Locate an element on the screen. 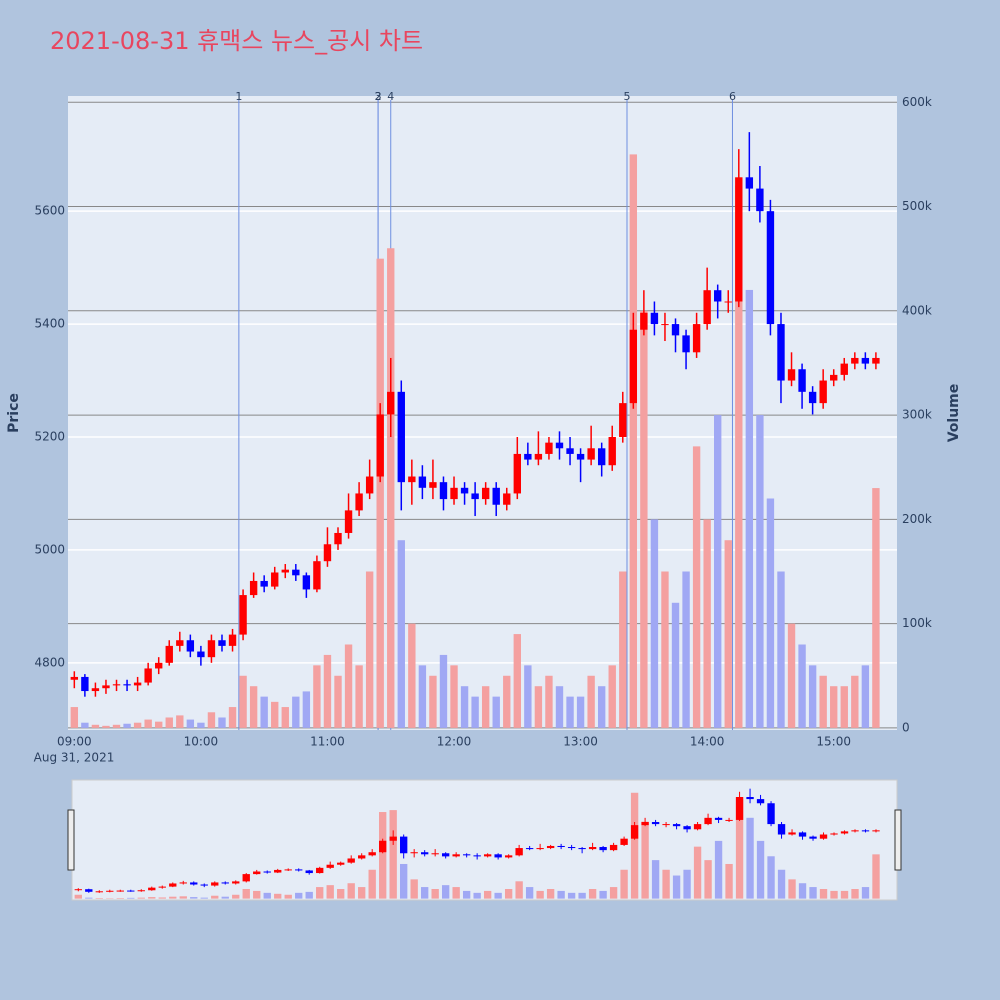 Image resolution: width=1000 pixels, height=1000 pixels. x-tick-label: 15:00 is located at coordinates (833, 742).